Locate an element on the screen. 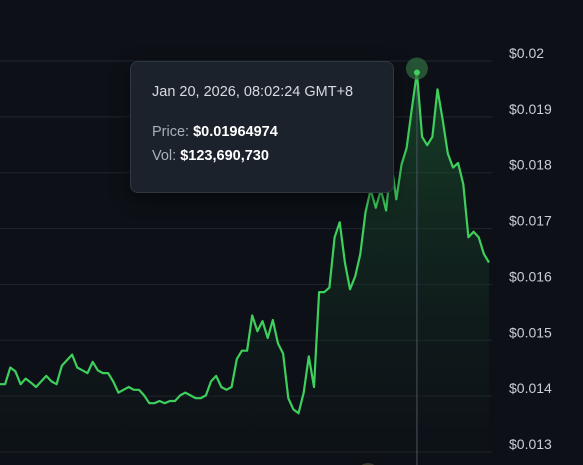 Image resolution: width=583 pixels, height=465 pixels. tooltip-date: Jan 20, 2026, 08:02:24 GMT+8 is located at coordinates (253, 92).